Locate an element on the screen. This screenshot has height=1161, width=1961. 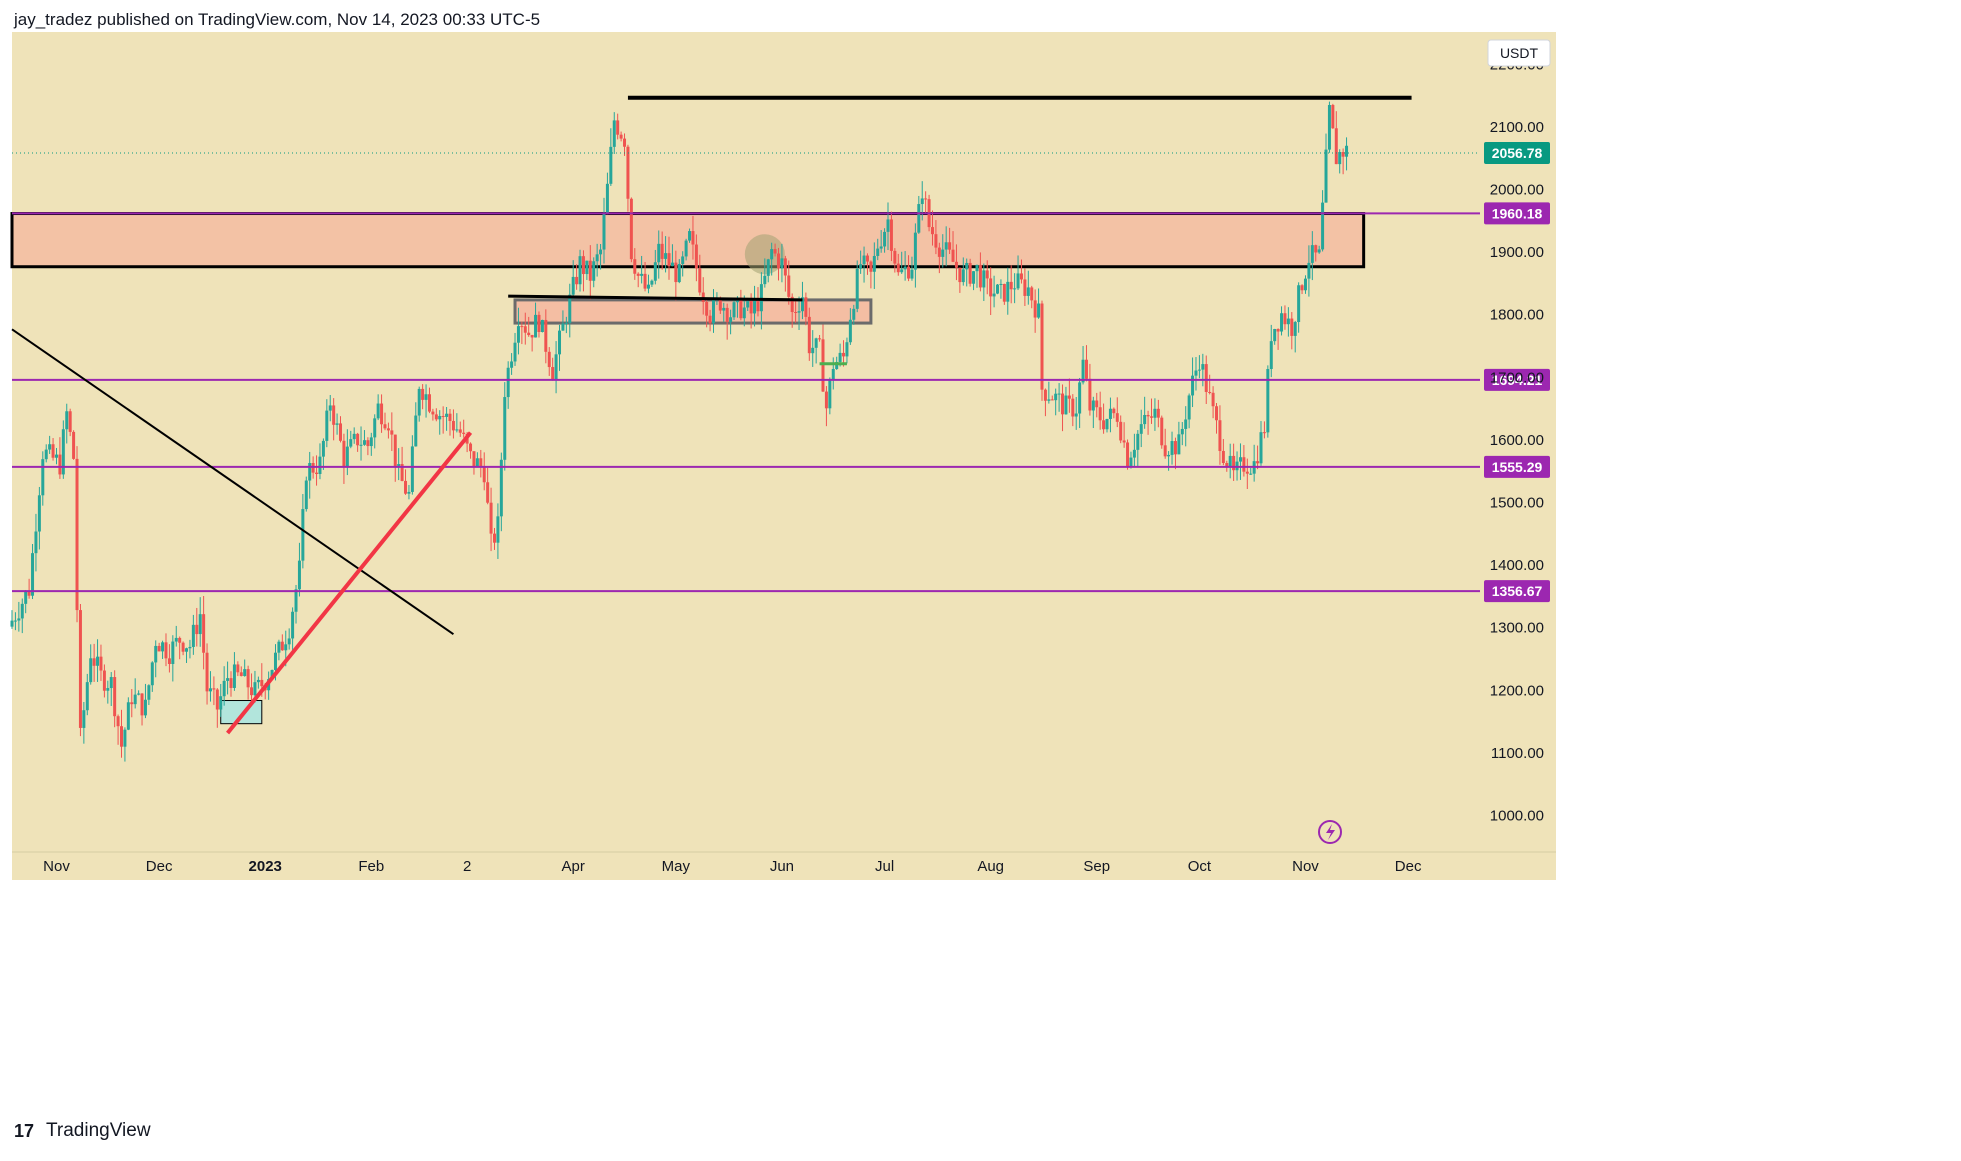
x-tick-label: Nov is located at coordinates (56, 866).